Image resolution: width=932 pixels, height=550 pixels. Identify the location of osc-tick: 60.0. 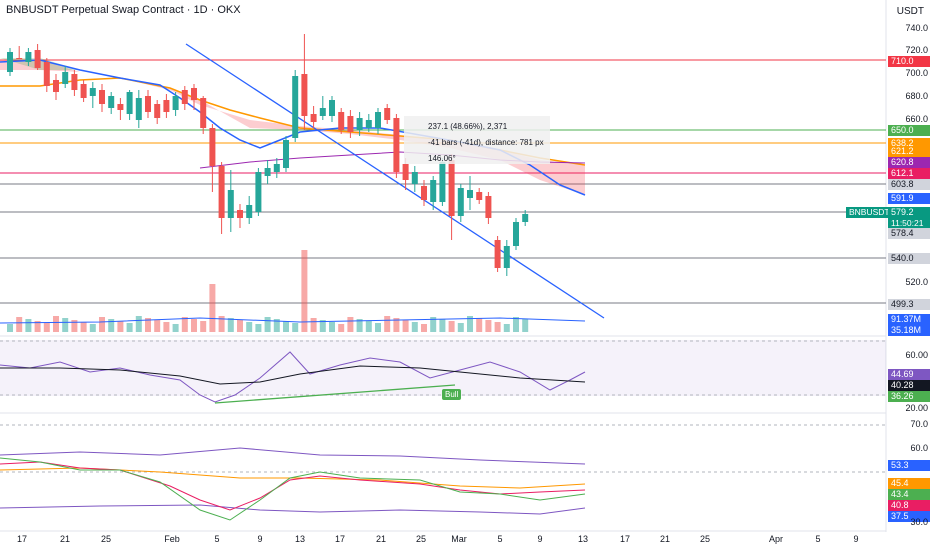
(919, 448).